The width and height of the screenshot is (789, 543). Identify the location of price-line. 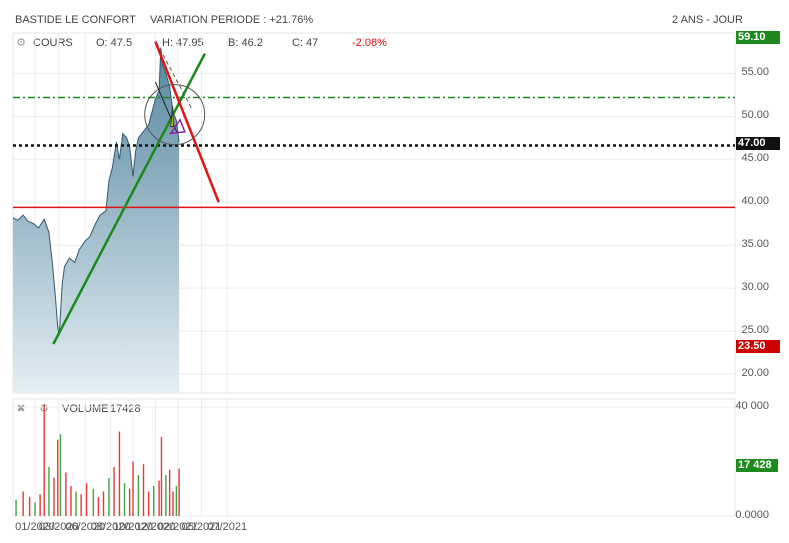
(96, 191).